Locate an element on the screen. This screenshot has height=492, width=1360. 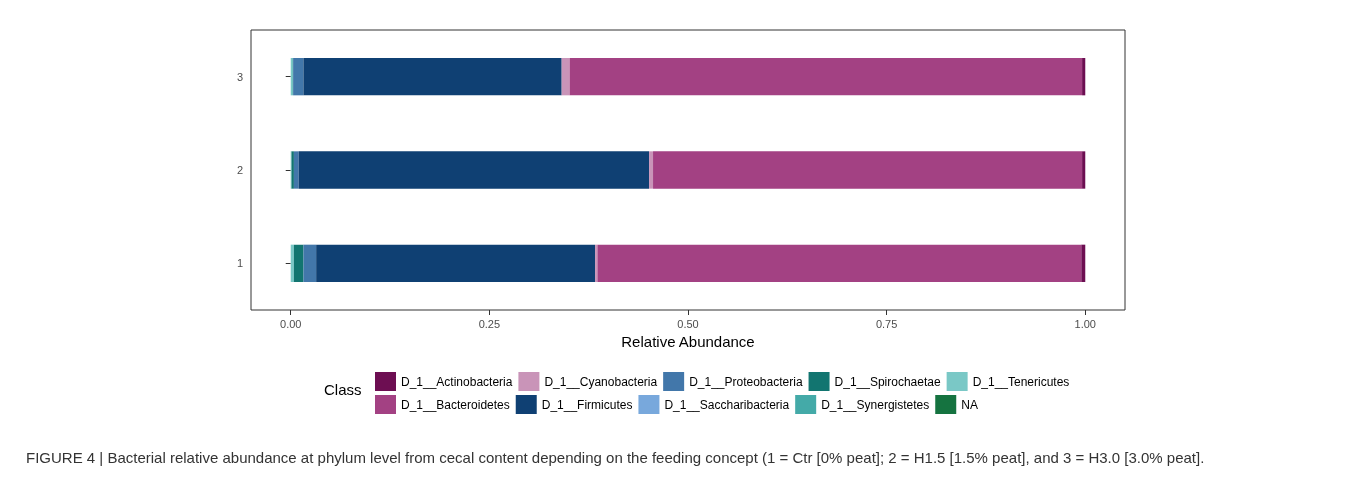
legend-label: D_1__Saccharibacteria is located at coordinates (727, 404).